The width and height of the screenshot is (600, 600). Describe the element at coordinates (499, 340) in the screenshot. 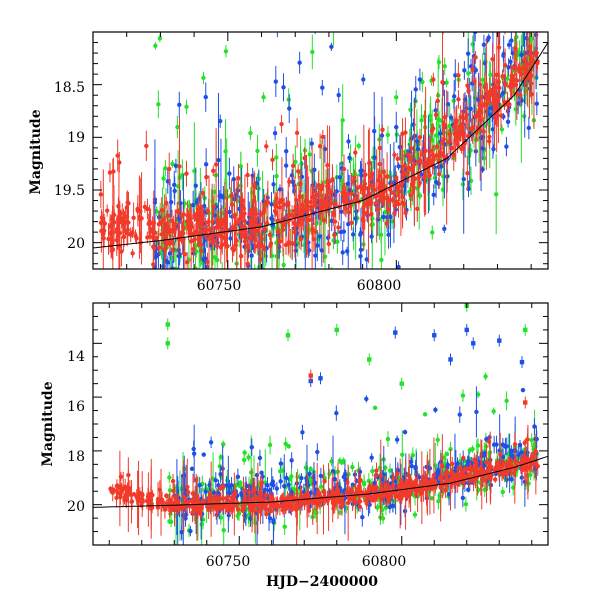

I see `outlier-point` at that location.